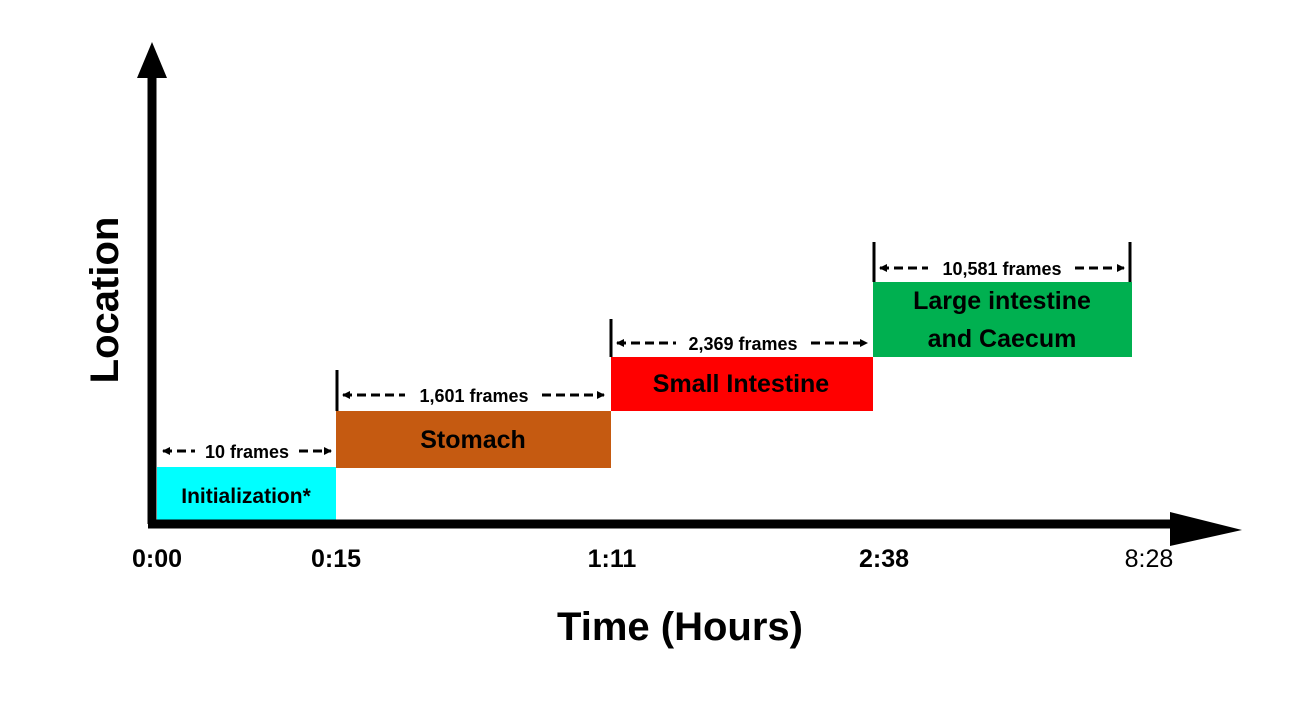  I want to click on segment-label-initialization: Initialization*, so click(246, 496).